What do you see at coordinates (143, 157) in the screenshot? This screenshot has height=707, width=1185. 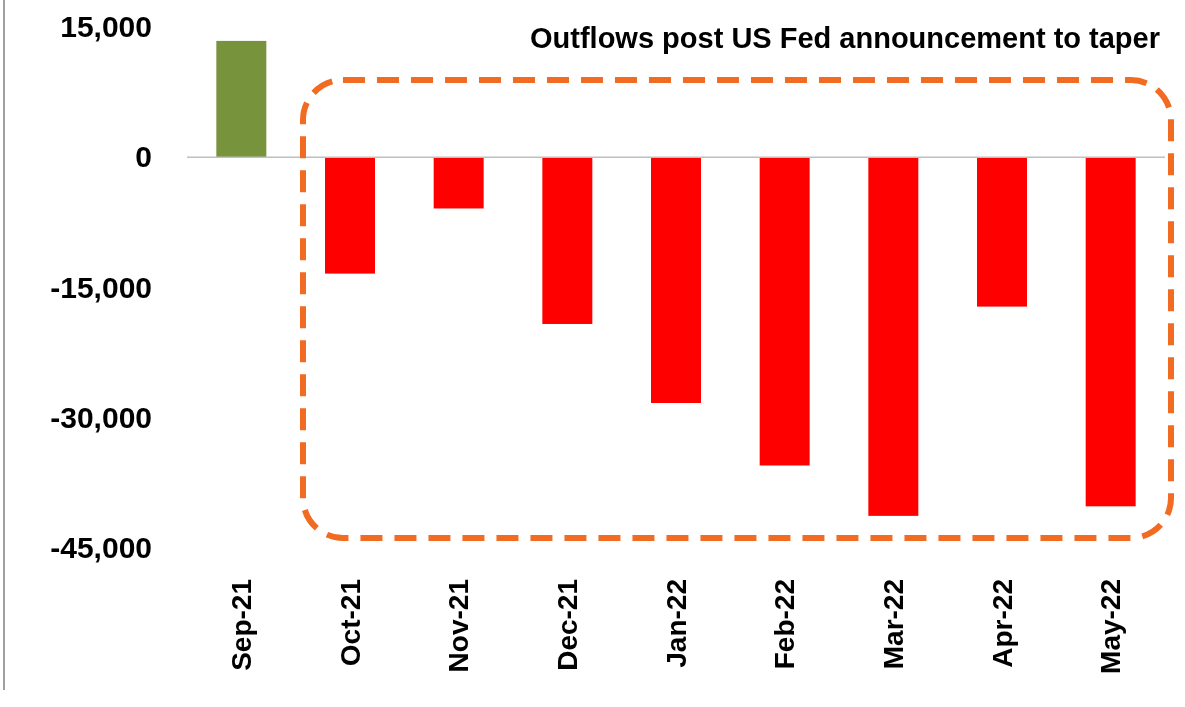 I see `y-tick-label: 0` at bounding box center [143, 157].